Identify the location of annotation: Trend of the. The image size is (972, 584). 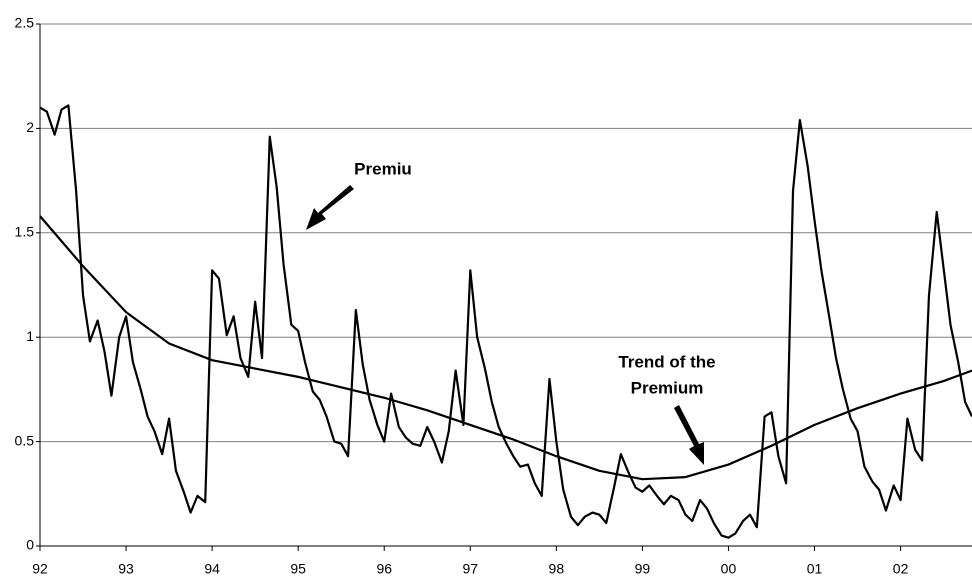
(666, 361).